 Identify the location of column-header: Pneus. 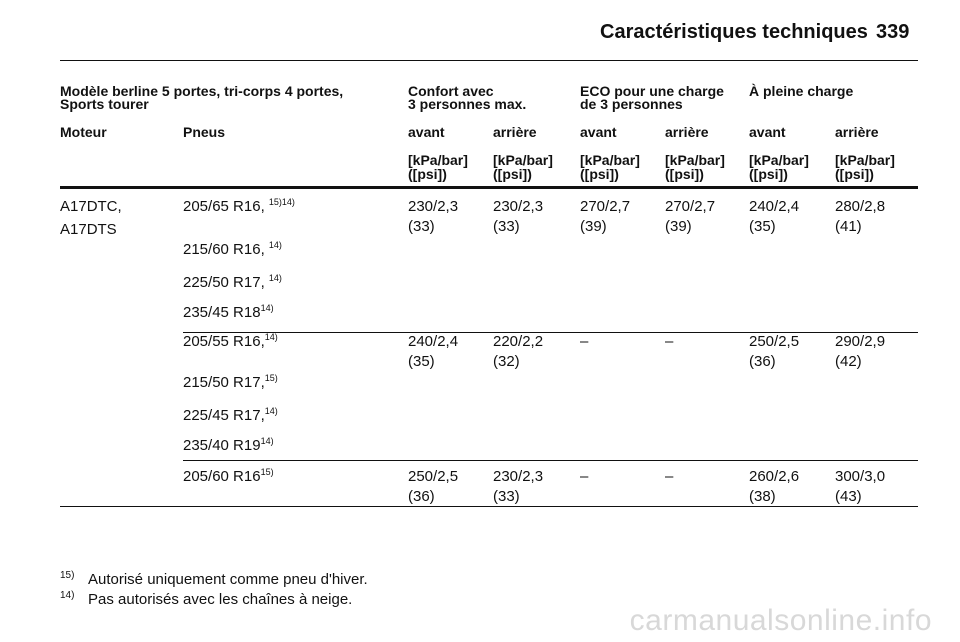
(204, 132).